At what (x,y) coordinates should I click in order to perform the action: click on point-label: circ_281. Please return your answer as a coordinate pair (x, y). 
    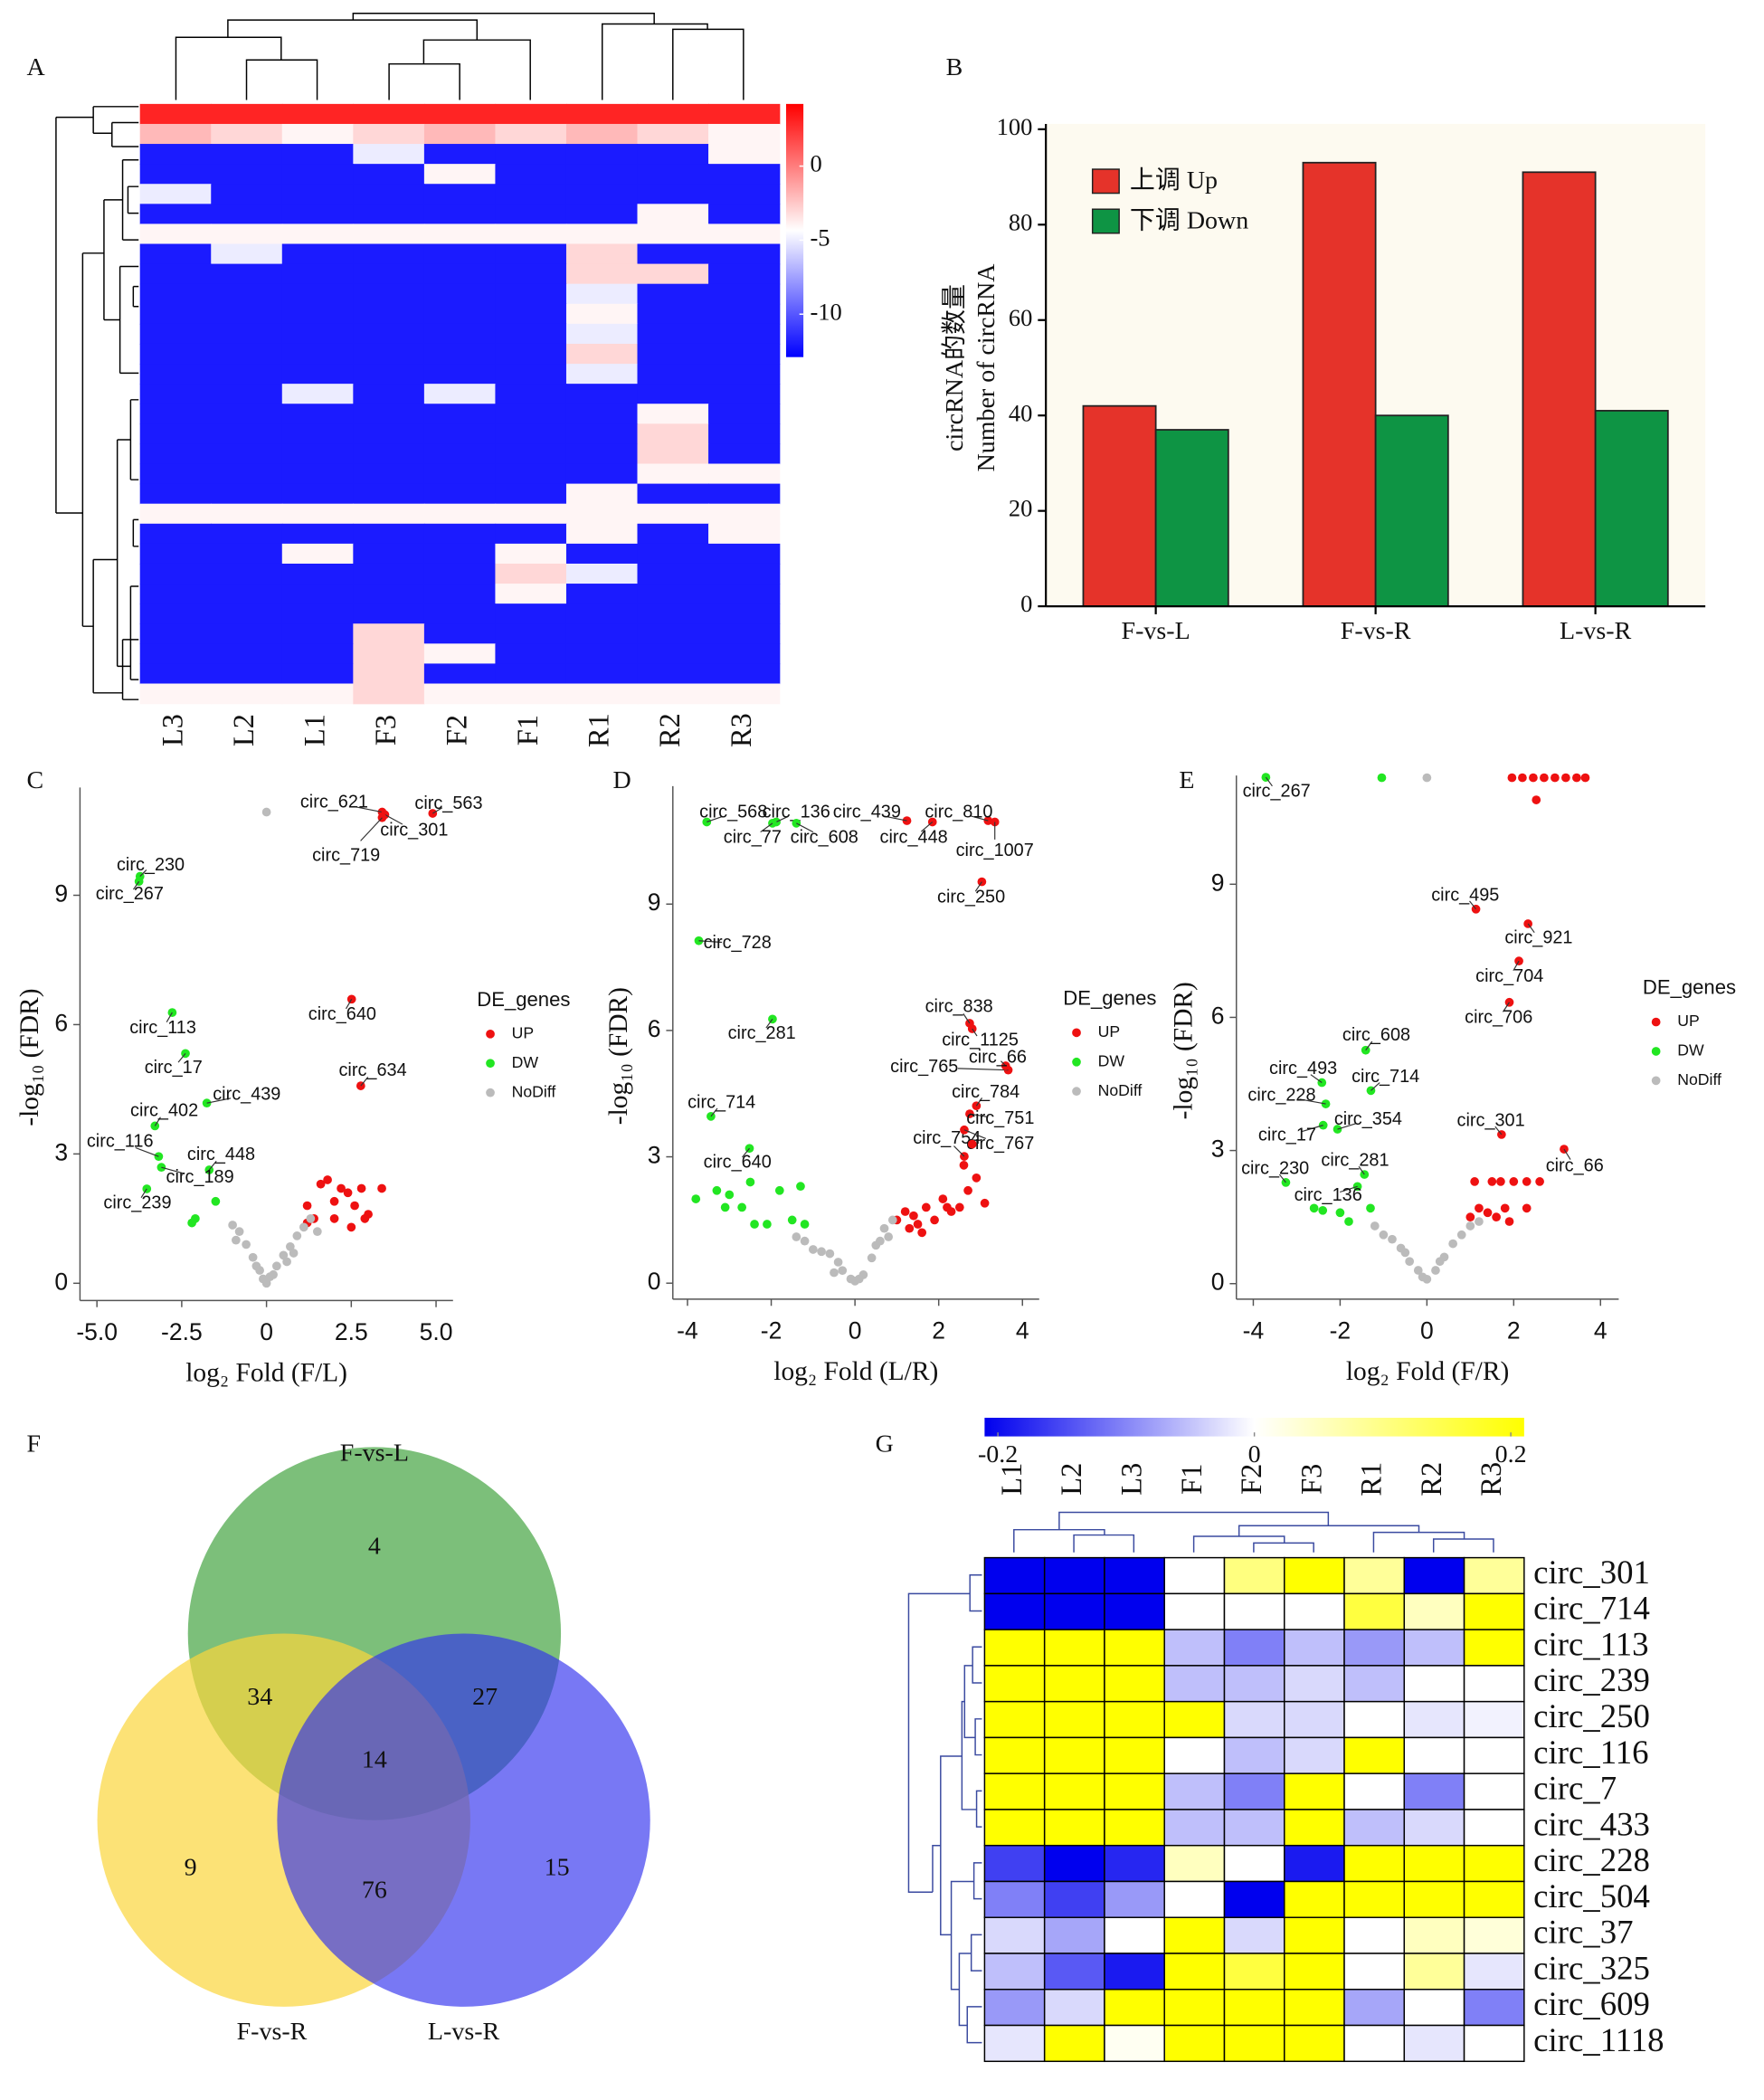
    Looking at the image, I should click on (762, 1033).